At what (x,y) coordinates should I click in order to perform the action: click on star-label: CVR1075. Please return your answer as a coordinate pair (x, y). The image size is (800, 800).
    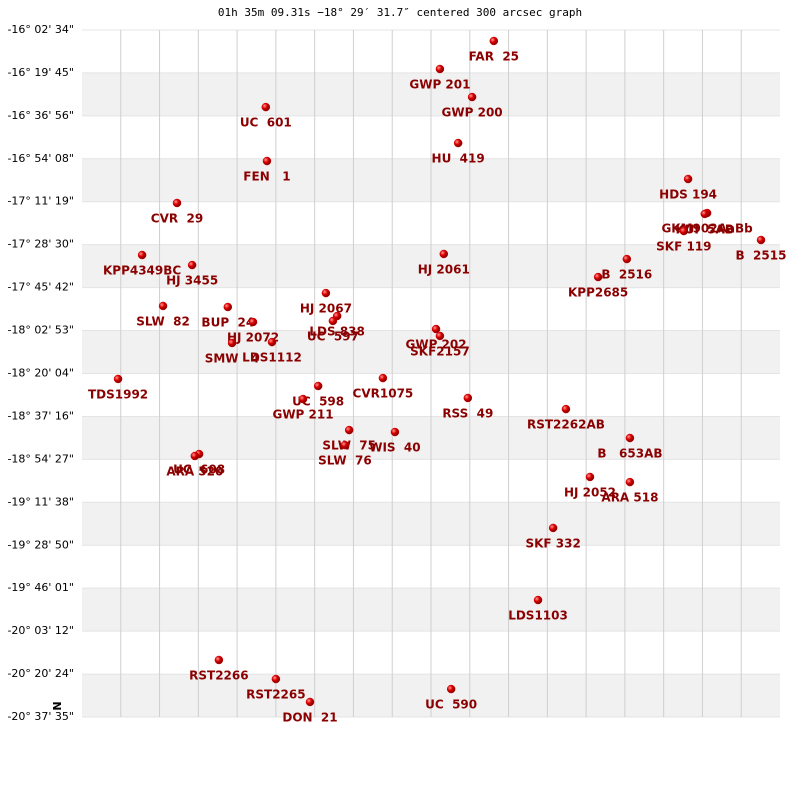
    Looking at the image, I should click on (383, 394).